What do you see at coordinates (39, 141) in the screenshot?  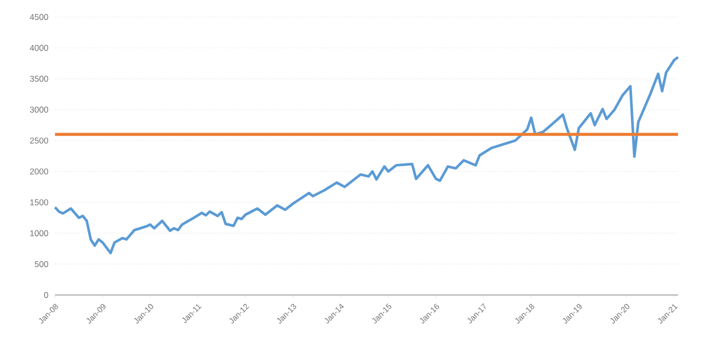 I see `y-tick-label: 2500` at bounding box center [39, 141].